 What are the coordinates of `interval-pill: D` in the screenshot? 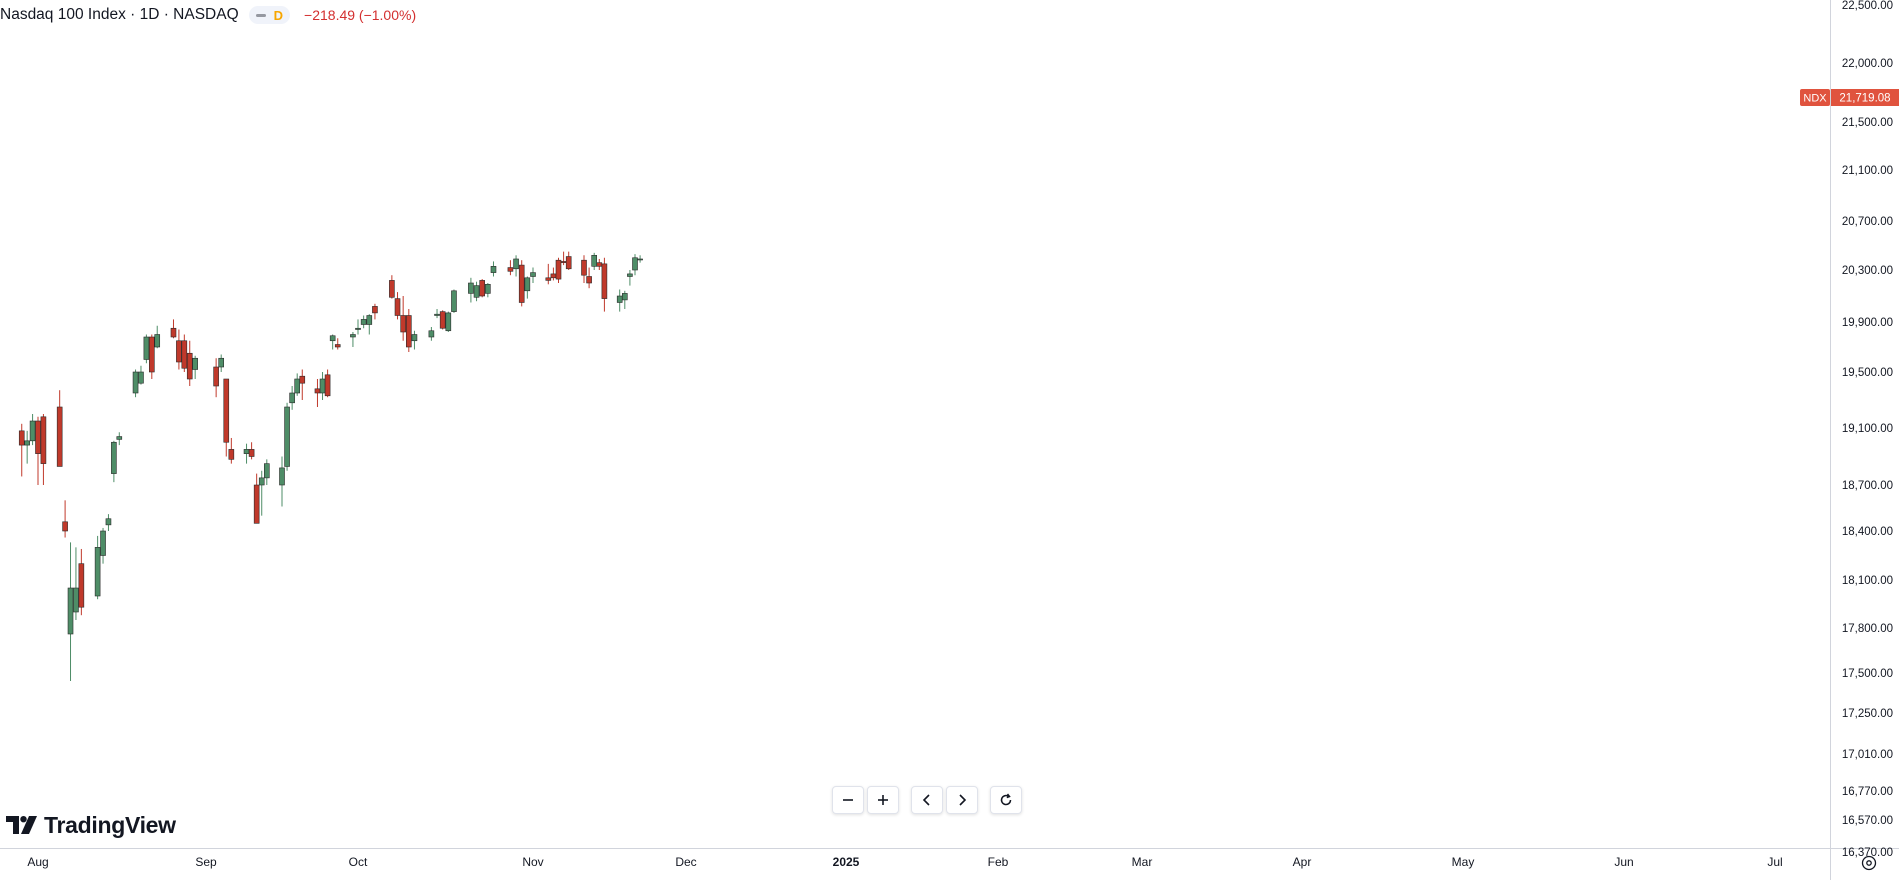 It's located at (269, 15).